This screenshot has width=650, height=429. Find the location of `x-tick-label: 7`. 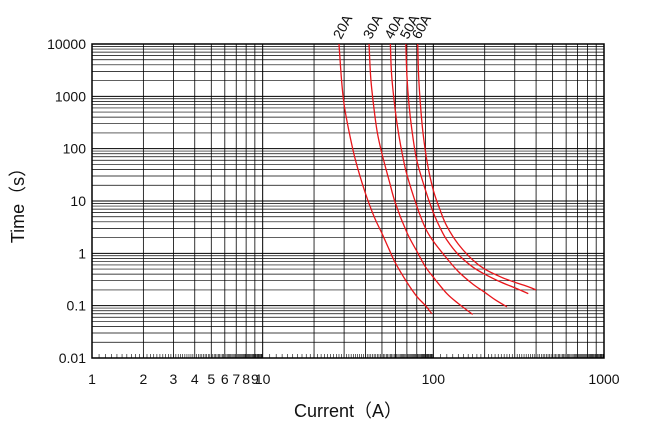

x-tick-label: 7 is located at coordinates (236, 379).